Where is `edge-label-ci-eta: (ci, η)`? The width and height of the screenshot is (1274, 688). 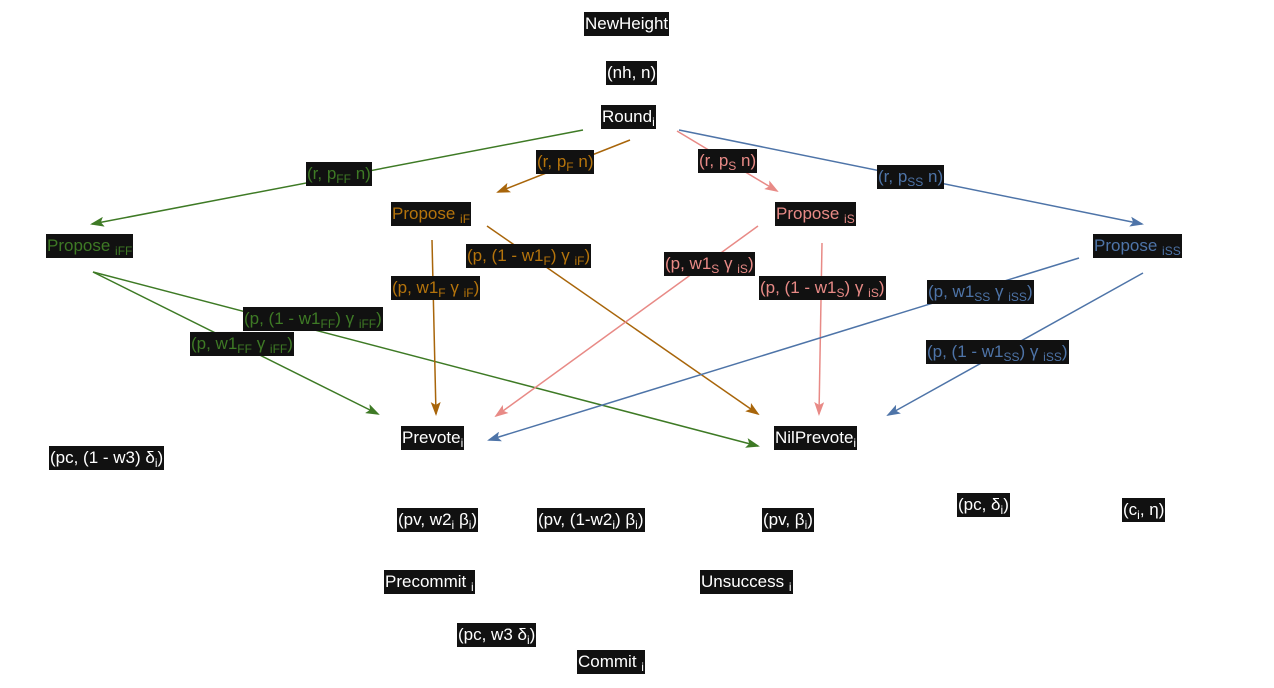
edge-label-ci-eta: (ci, η) is located at coordinates (1144, 510).